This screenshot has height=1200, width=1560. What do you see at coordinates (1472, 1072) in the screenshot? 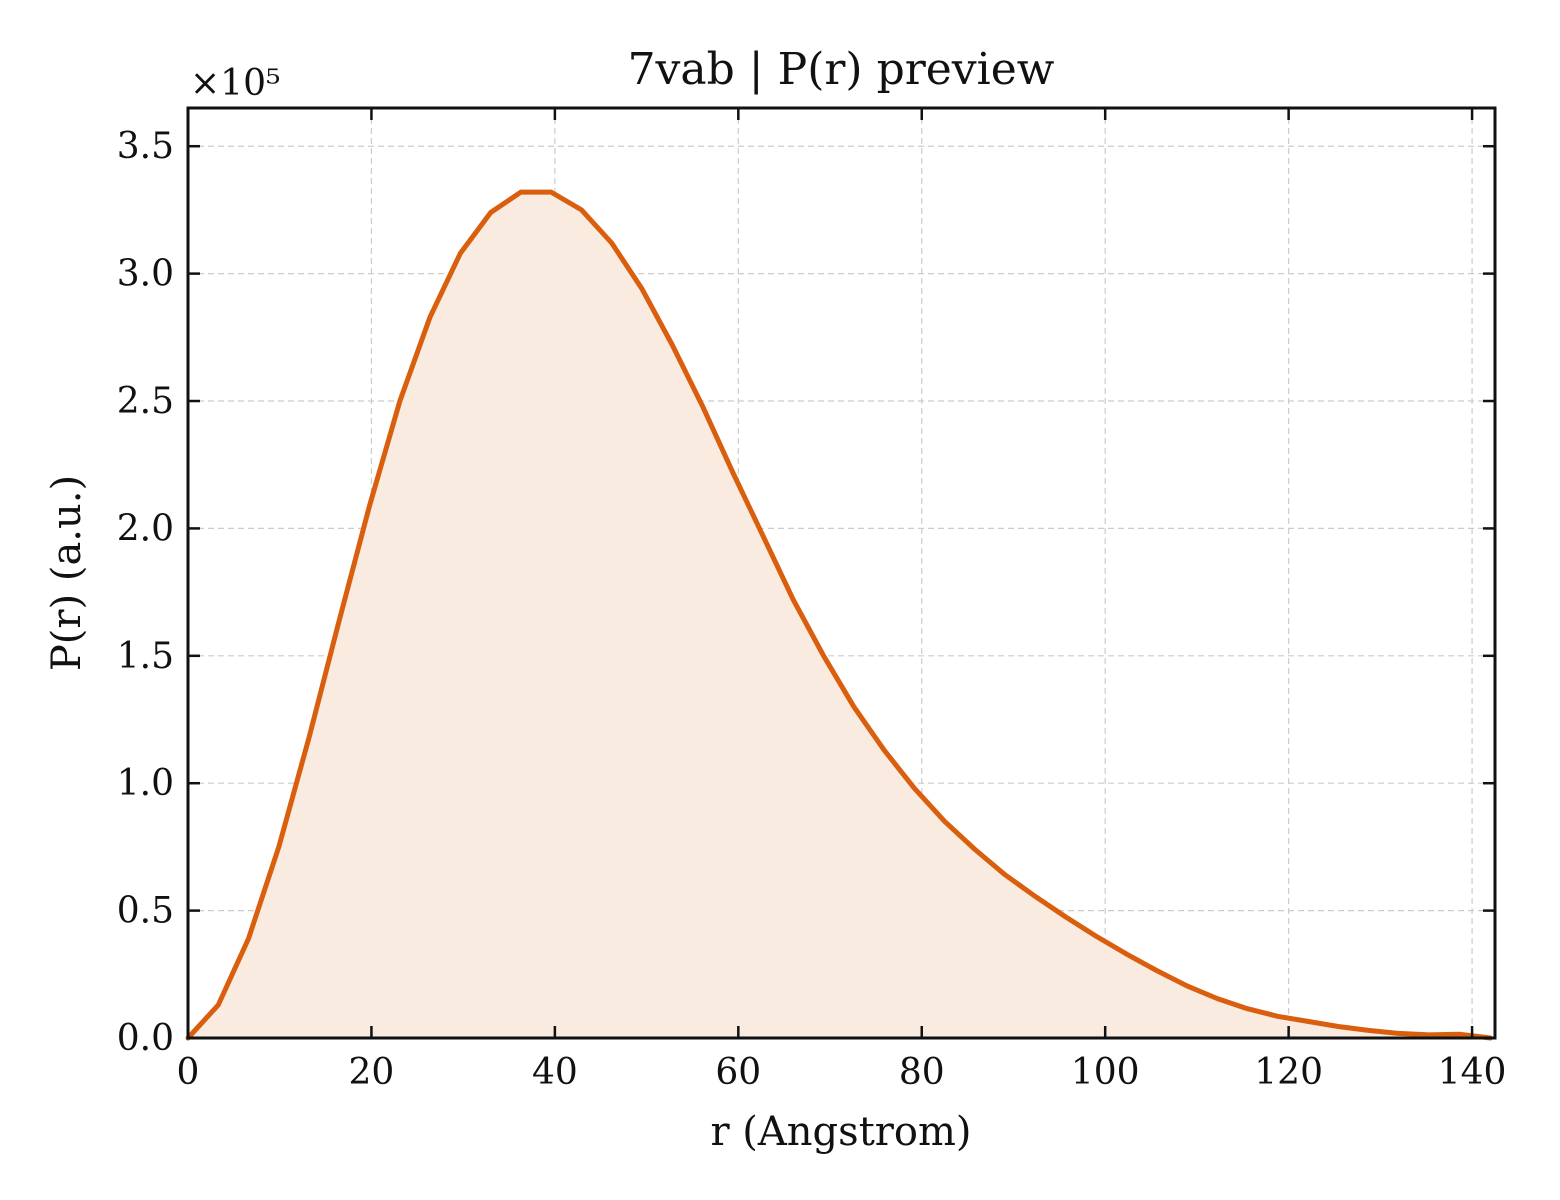
I see `x-tick-label: 140` at bounding box center [1472, 1072].